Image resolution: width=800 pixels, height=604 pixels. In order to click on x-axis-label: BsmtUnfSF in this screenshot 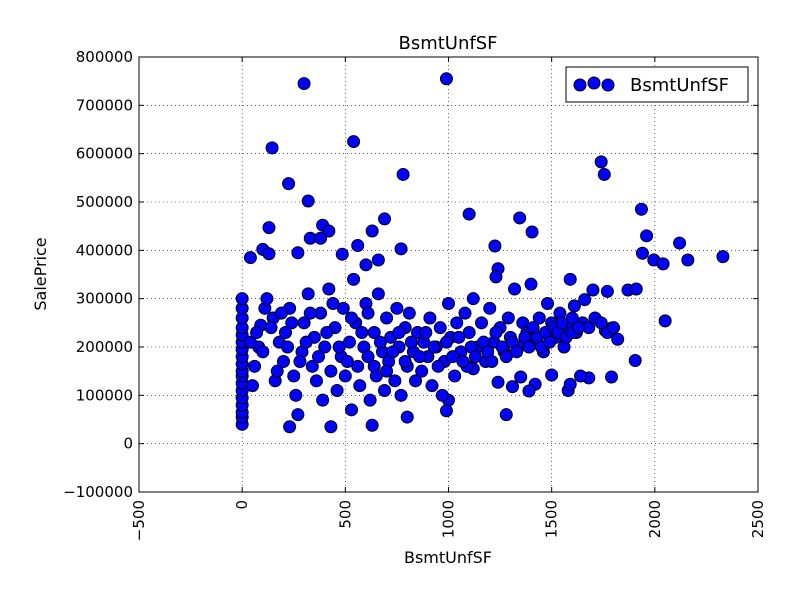, I will do `click(448, 557)`.